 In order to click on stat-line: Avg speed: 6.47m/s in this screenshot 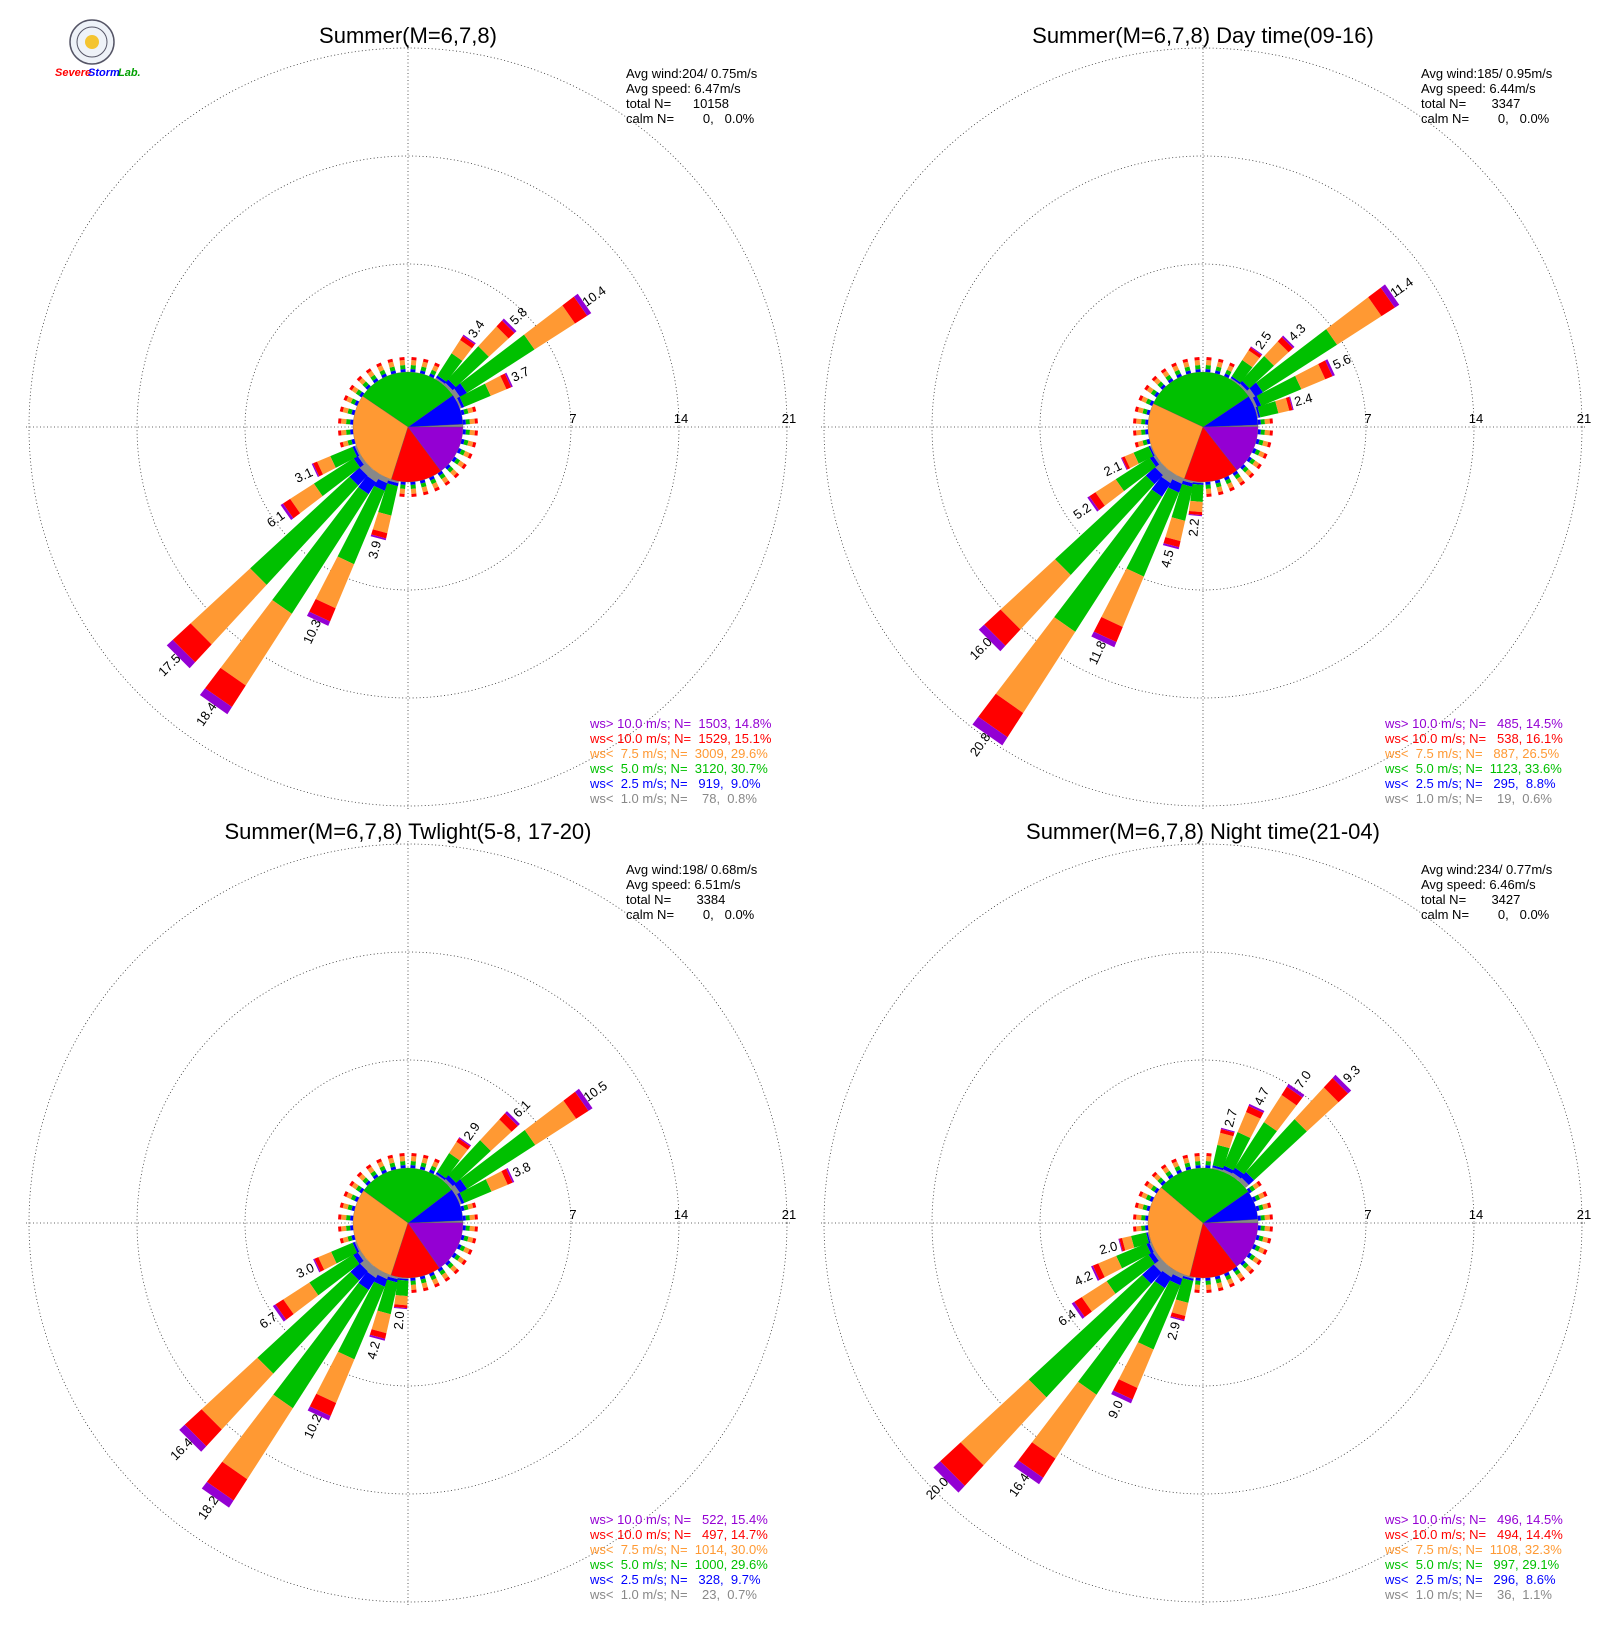, I will do `click(683, 88)`.